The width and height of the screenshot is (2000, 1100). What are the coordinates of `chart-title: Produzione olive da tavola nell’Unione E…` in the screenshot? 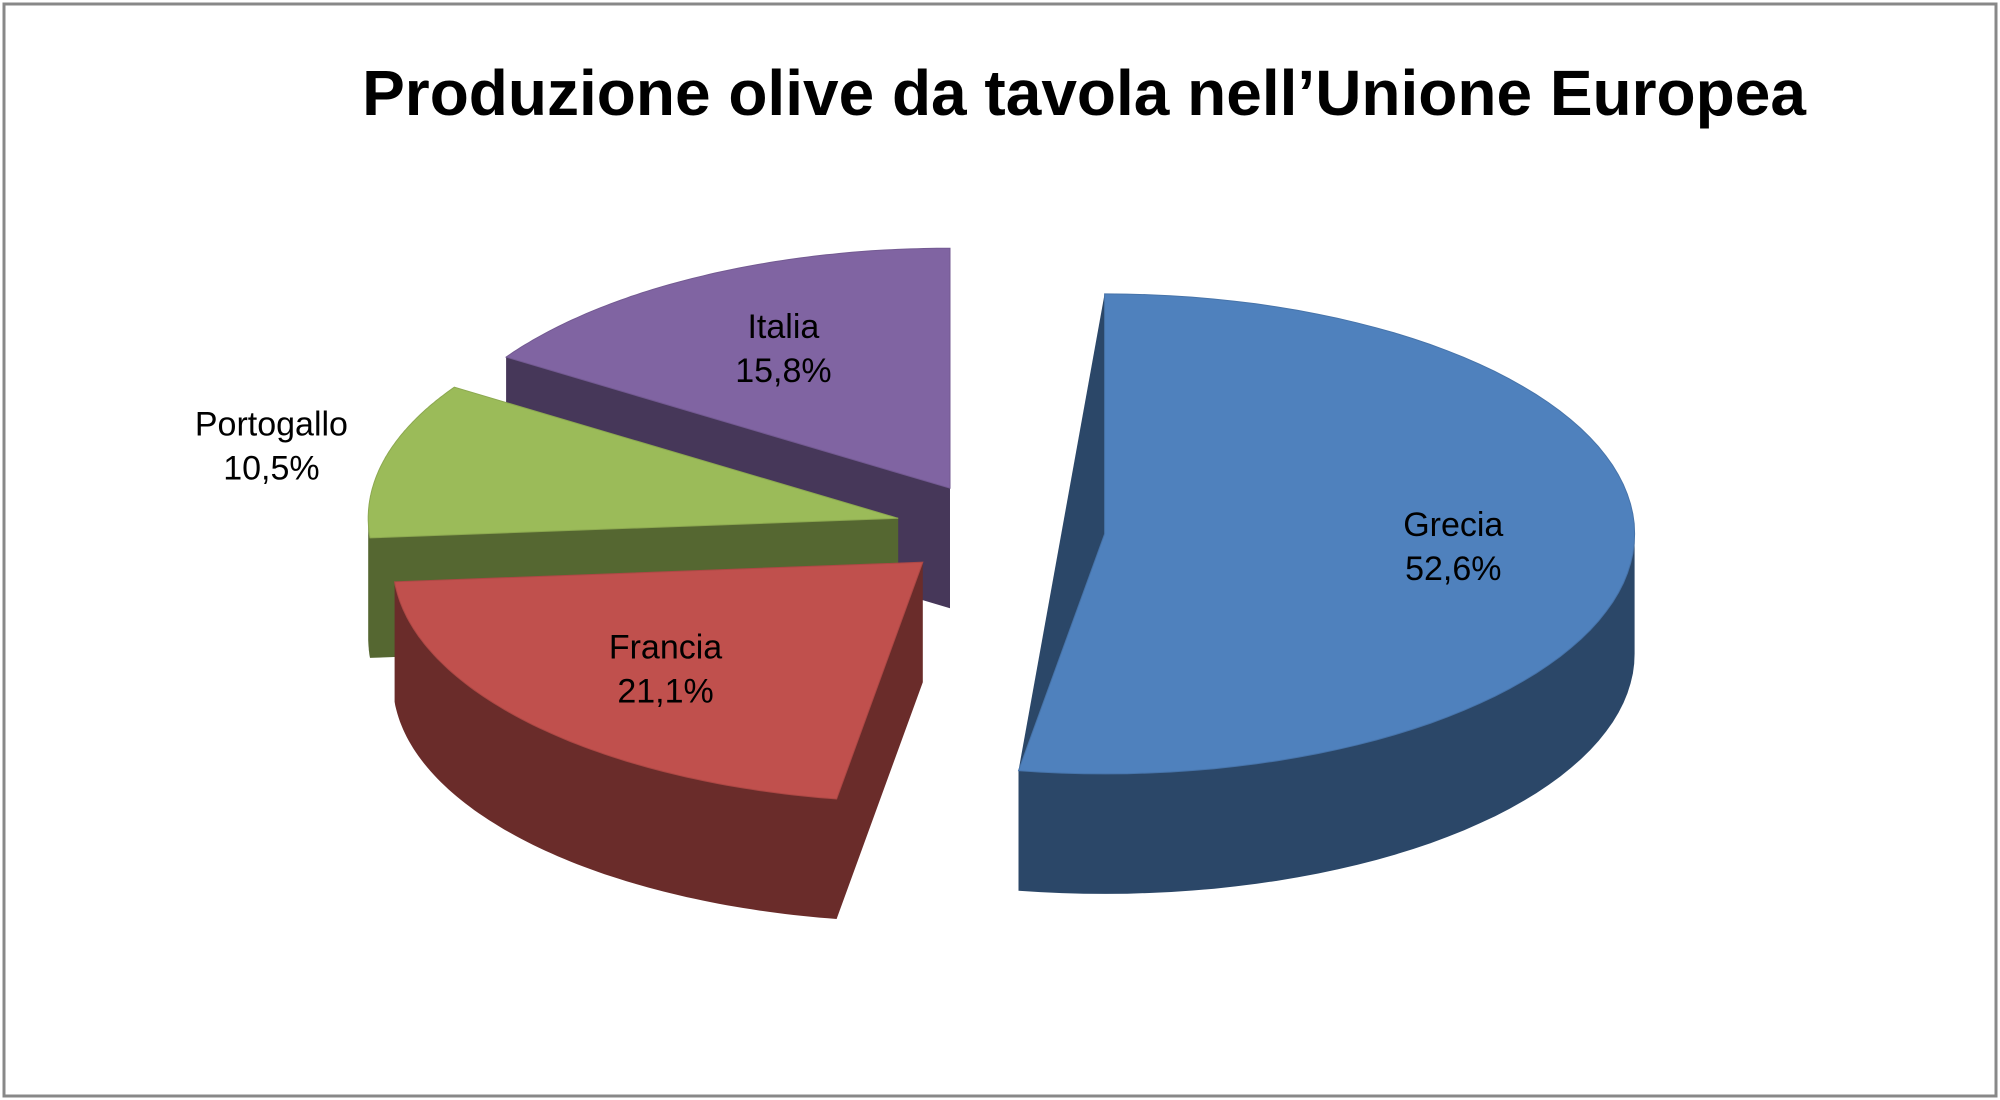 It's located at (1084, 93).